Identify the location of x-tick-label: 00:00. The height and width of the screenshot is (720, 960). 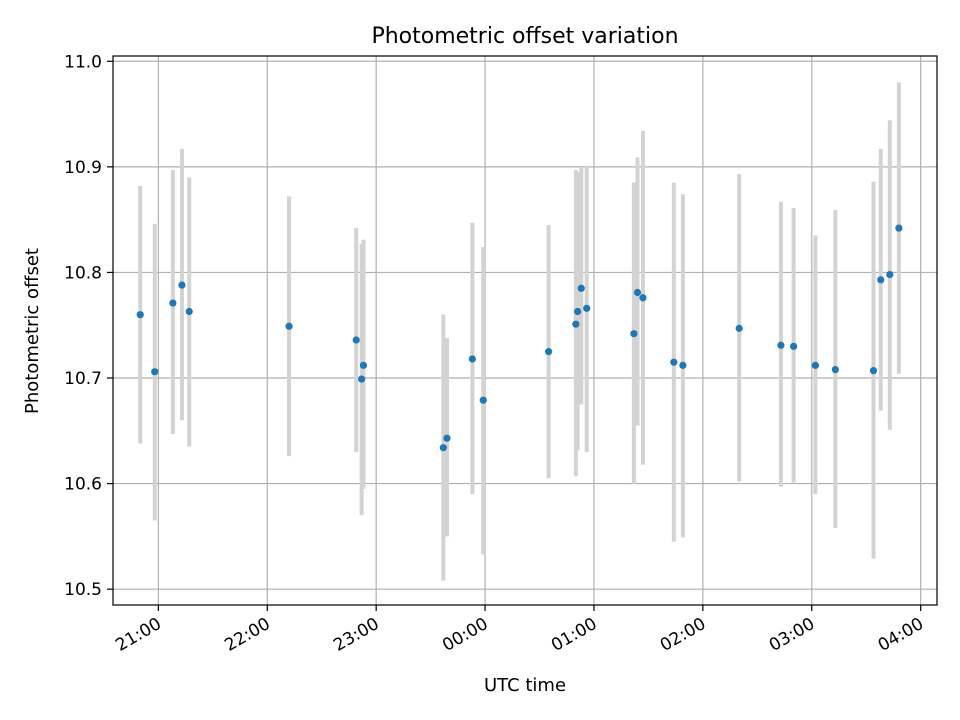
(465, 635).